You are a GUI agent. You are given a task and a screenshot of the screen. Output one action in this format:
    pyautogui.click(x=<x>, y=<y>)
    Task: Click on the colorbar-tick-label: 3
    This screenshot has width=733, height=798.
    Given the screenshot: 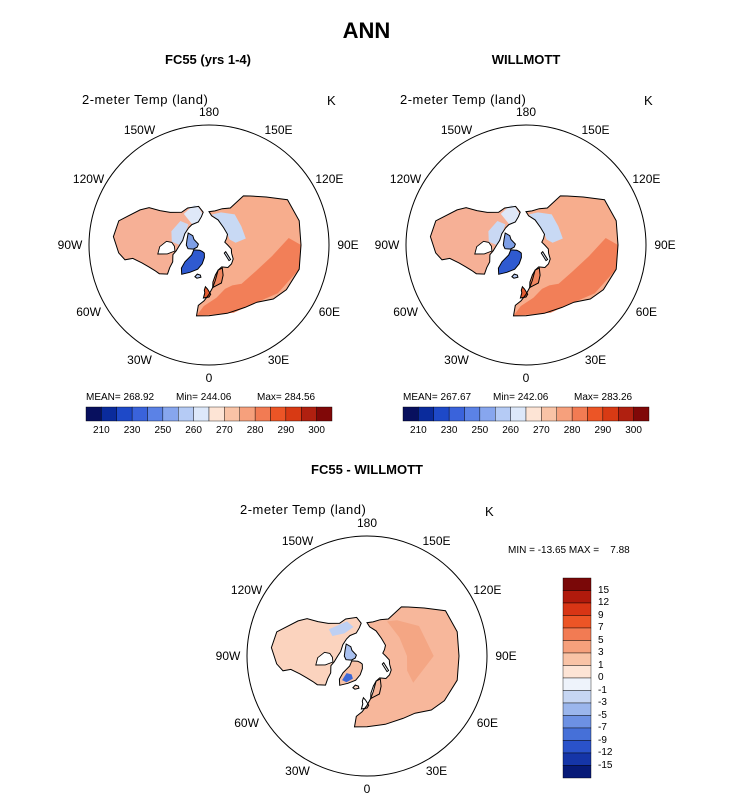 What is the action you would take?
    pyautogui.click(x=601, y=652)
    